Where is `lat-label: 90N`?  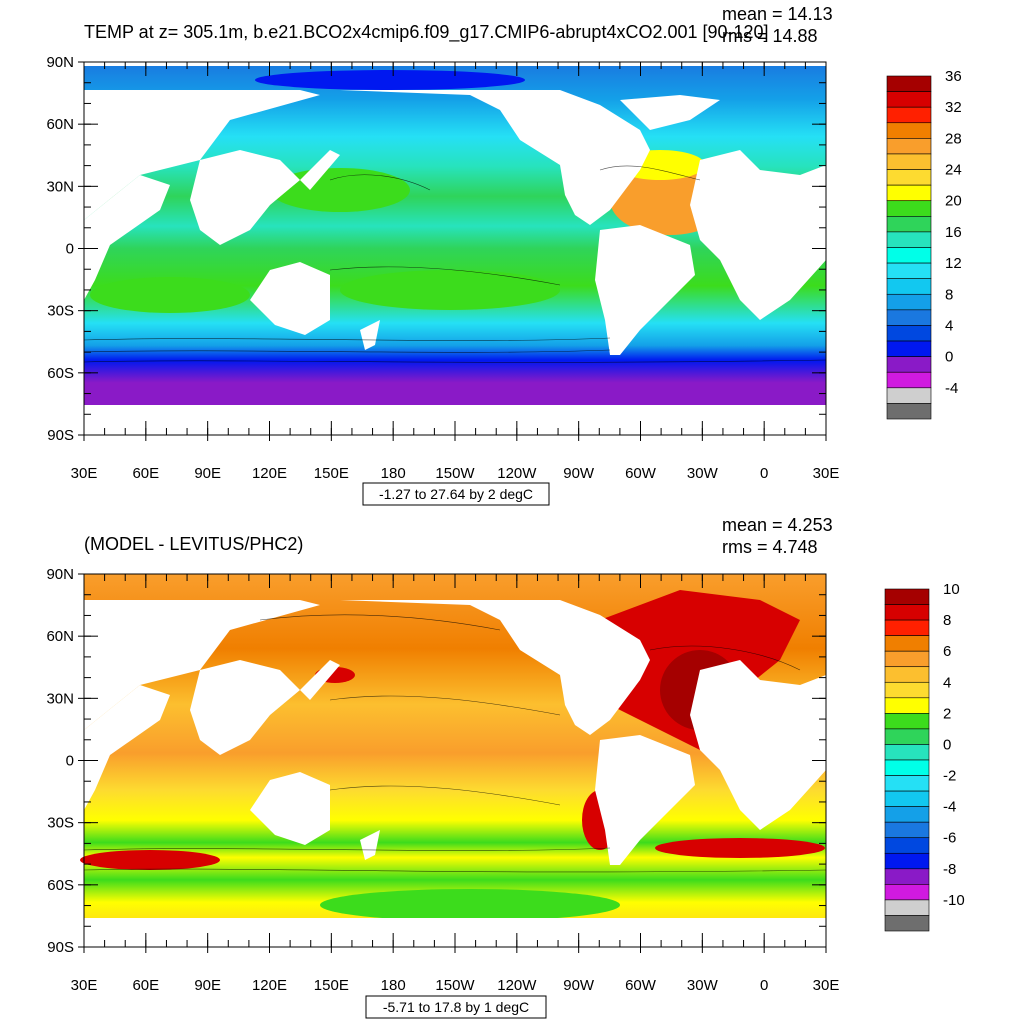 lat-label: 90N is located at coordinates (60, 574).